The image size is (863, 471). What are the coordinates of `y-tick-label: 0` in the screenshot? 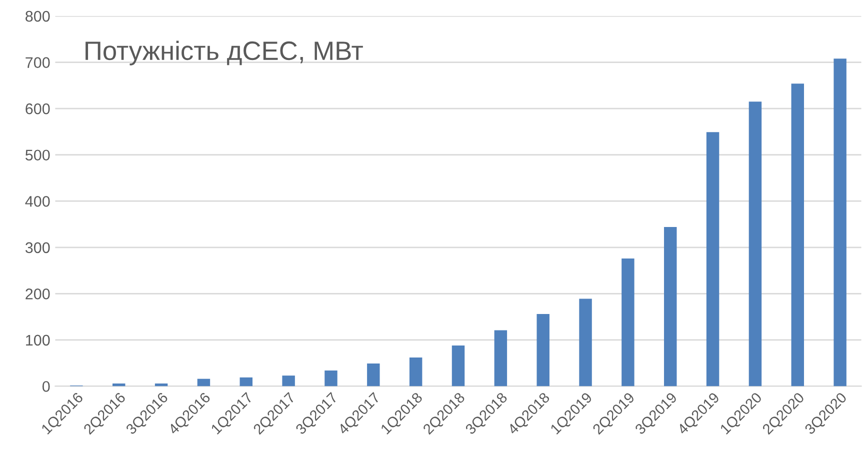 It's located at (46, 386).